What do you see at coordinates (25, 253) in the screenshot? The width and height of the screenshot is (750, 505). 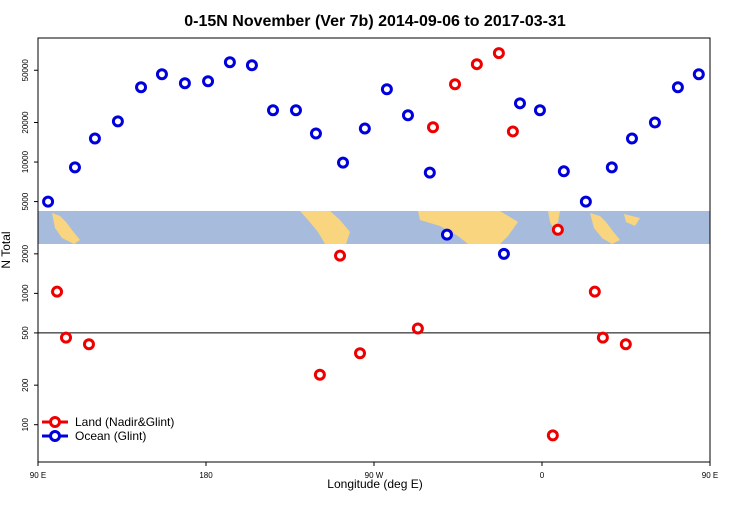 I see `y-tick-label: 2000` at bounding box center [25, 253].